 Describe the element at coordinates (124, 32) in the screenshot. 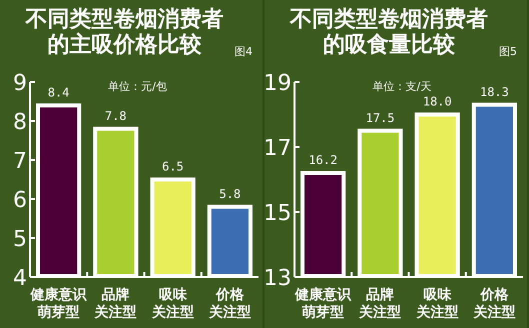

I see `chart-title: 不同类型卷烟消费者的主吸价格比较` at that location.